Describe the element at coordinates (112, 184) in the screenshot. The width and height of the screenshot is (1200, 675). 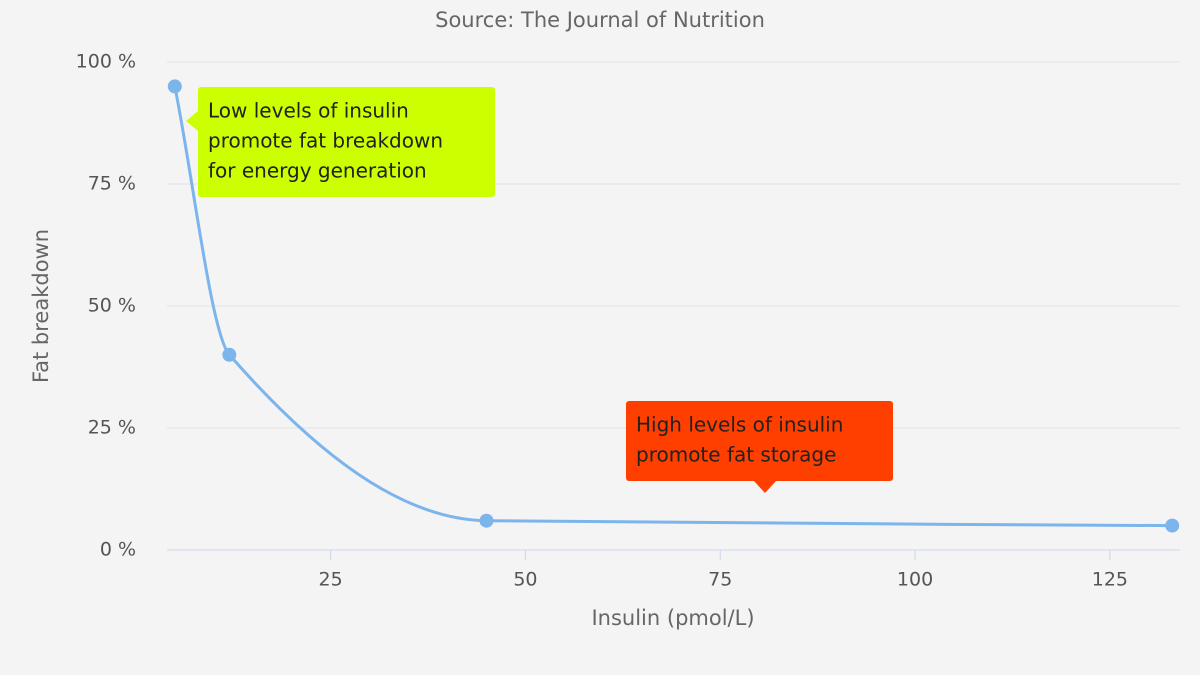
I see `y-tick-label: 75 %` at that location.